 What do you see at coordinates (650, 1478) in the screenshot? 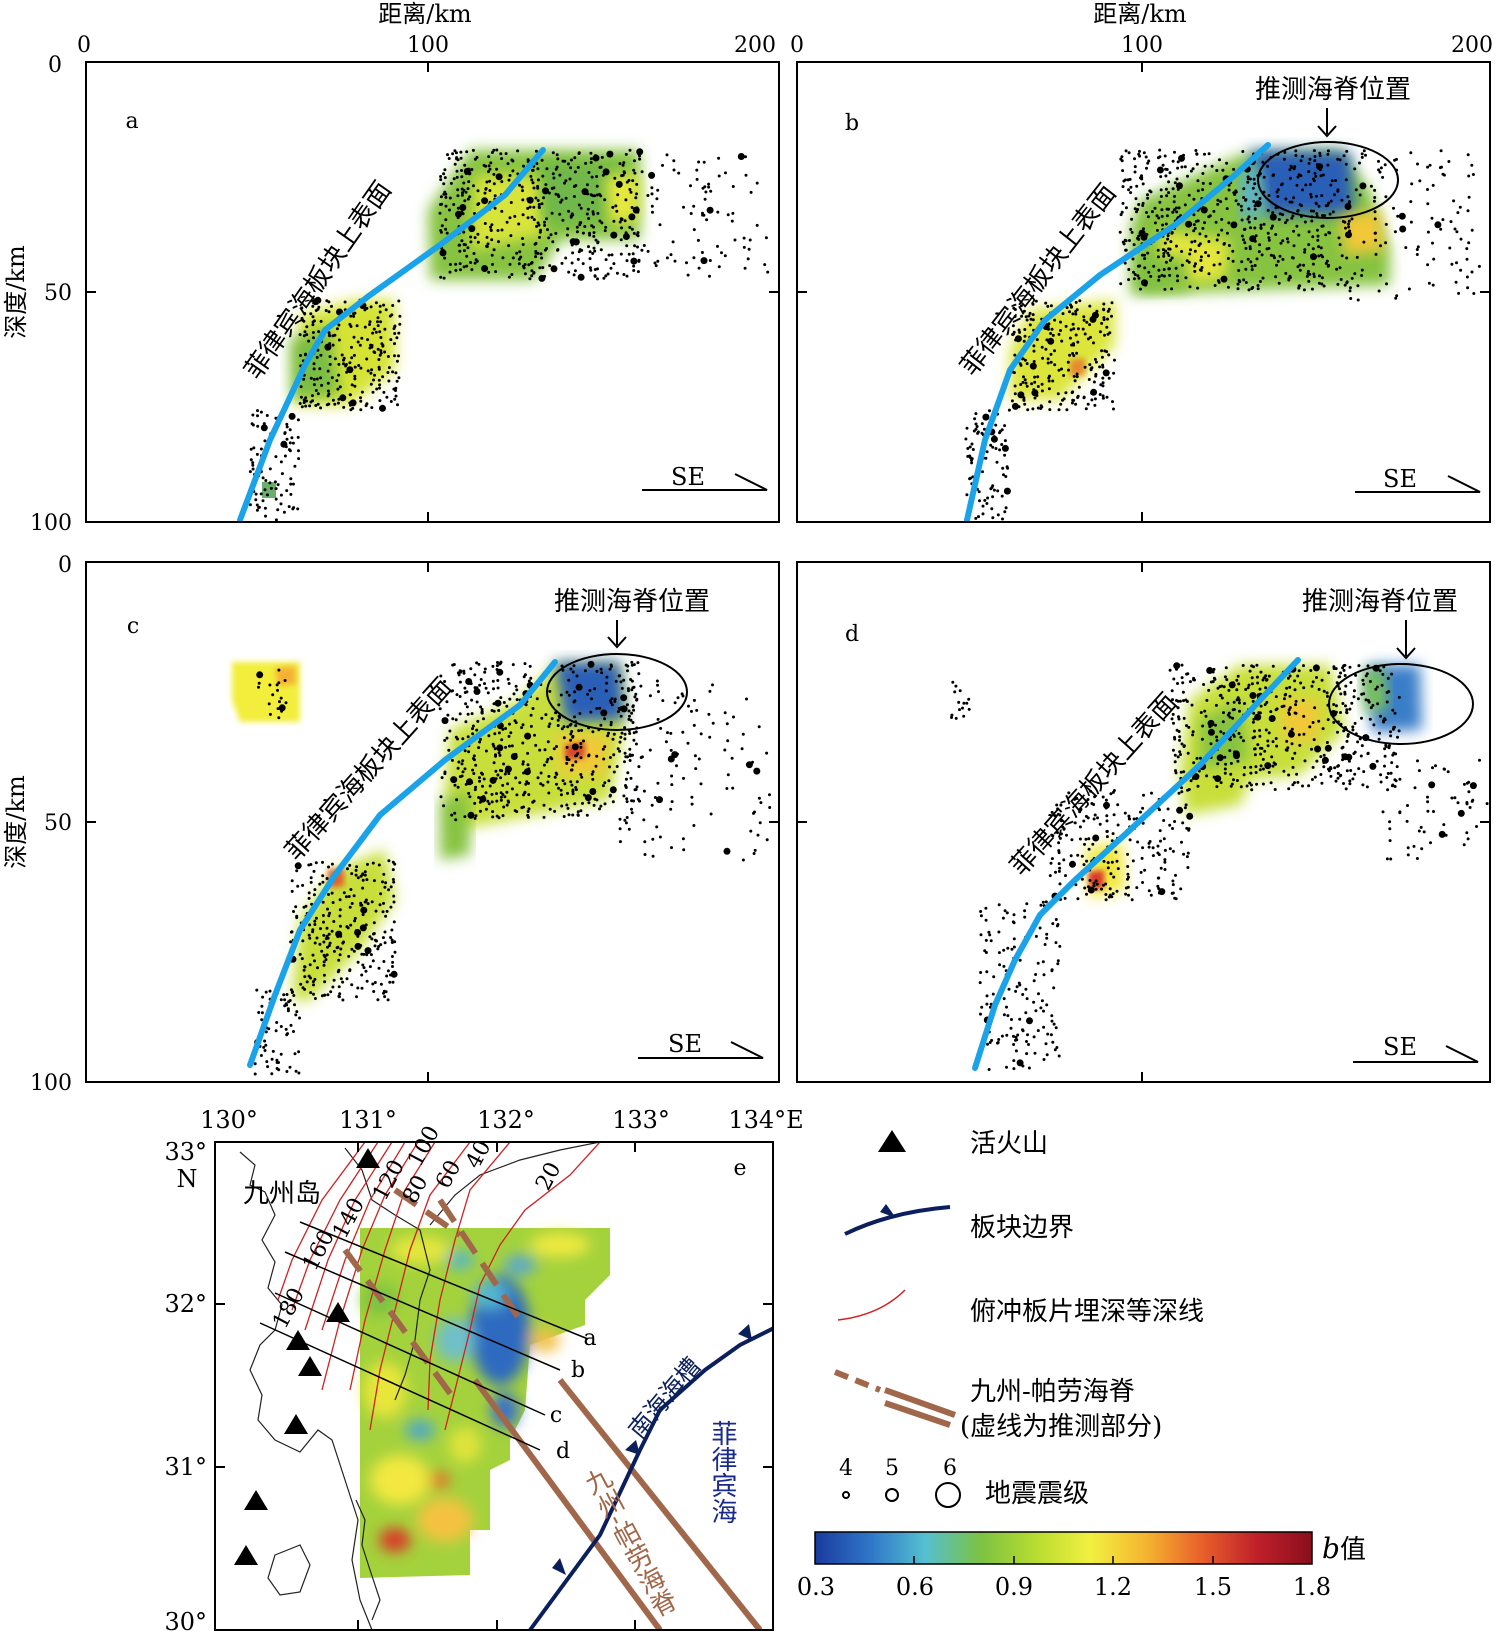
I see `map-plate-boundary` at bounding box center [650, 1478].